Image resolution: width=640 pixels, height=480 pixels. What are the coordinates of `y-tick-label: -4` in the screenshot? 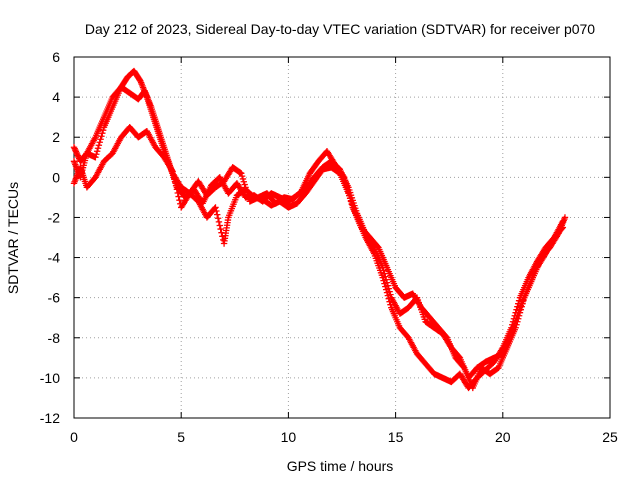 It's located at (54, 258).